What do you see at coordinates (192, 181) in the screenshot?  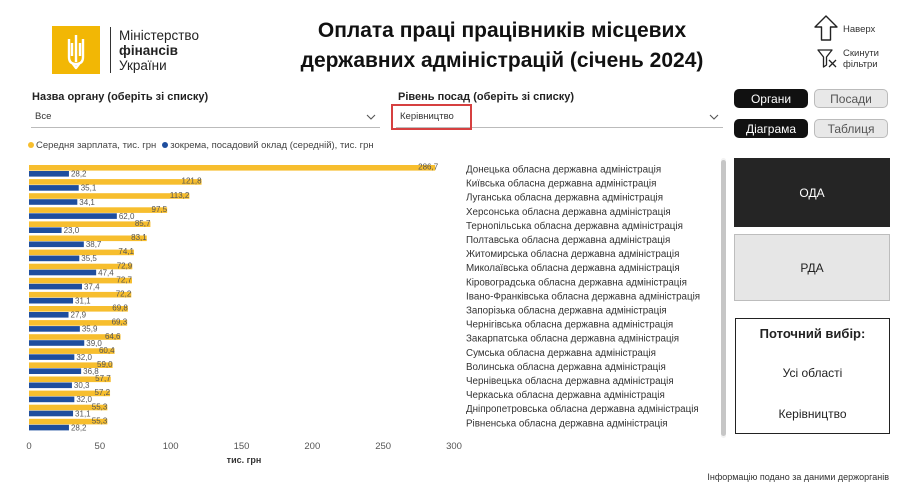 I see `data-label-avg: 121,8` at bounding box center [192, 181].